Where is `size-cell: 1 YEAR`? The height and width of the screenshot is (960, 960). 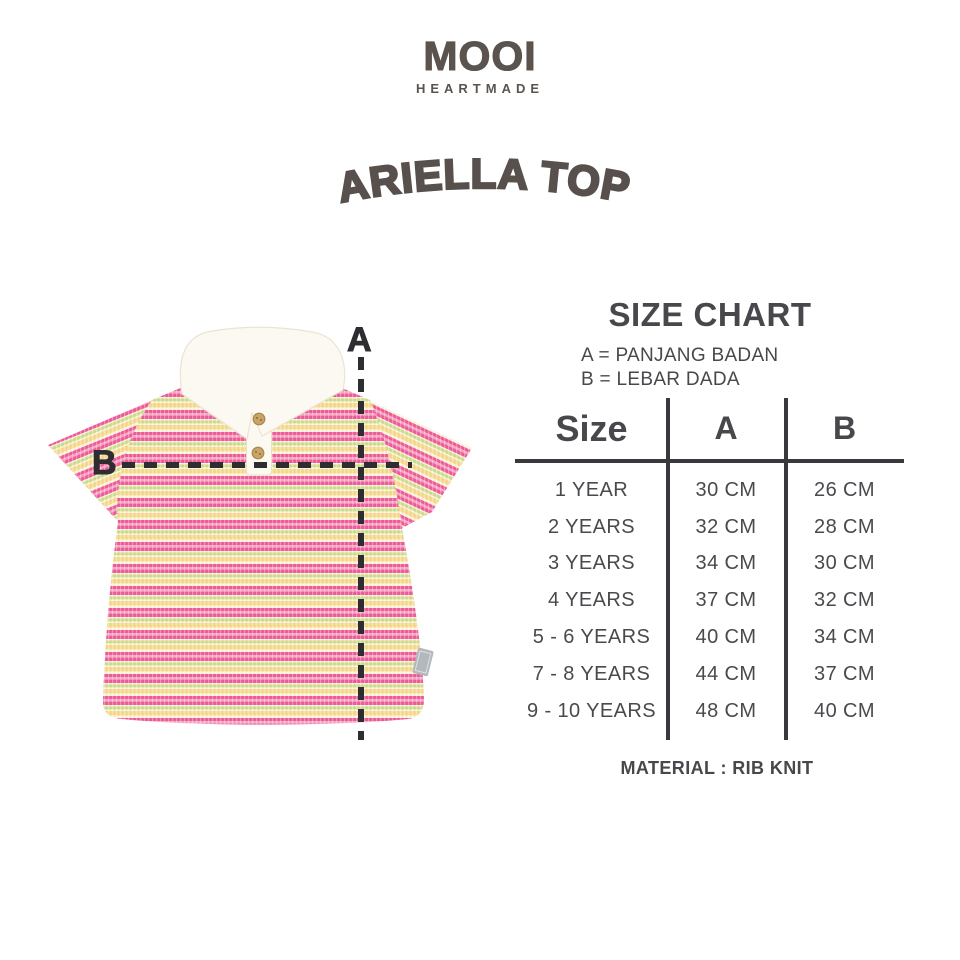 size-cell: 1 YEAR is located at coordinates (591, 489).